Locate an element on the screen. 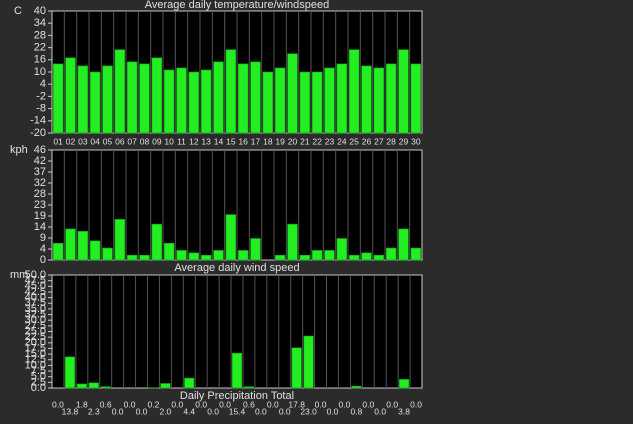 This screenshot has width=633, height=424. y-tick-label: 37.5 is located at coordinates (35, 303).